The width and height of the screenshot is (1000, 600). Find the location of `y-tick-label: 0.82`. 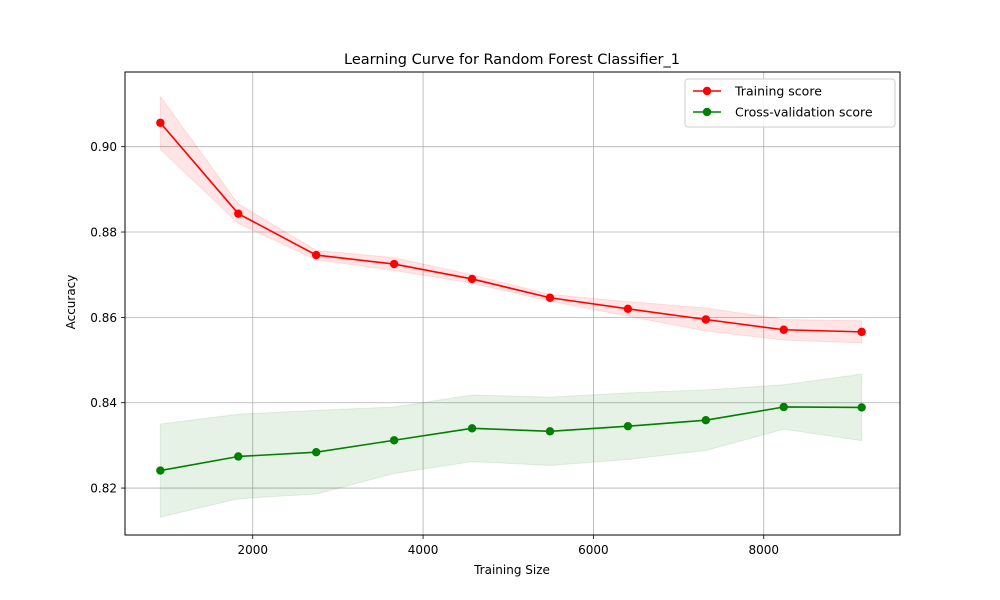

y-tick-label: 0.82 is located at coordinates (103, 489).